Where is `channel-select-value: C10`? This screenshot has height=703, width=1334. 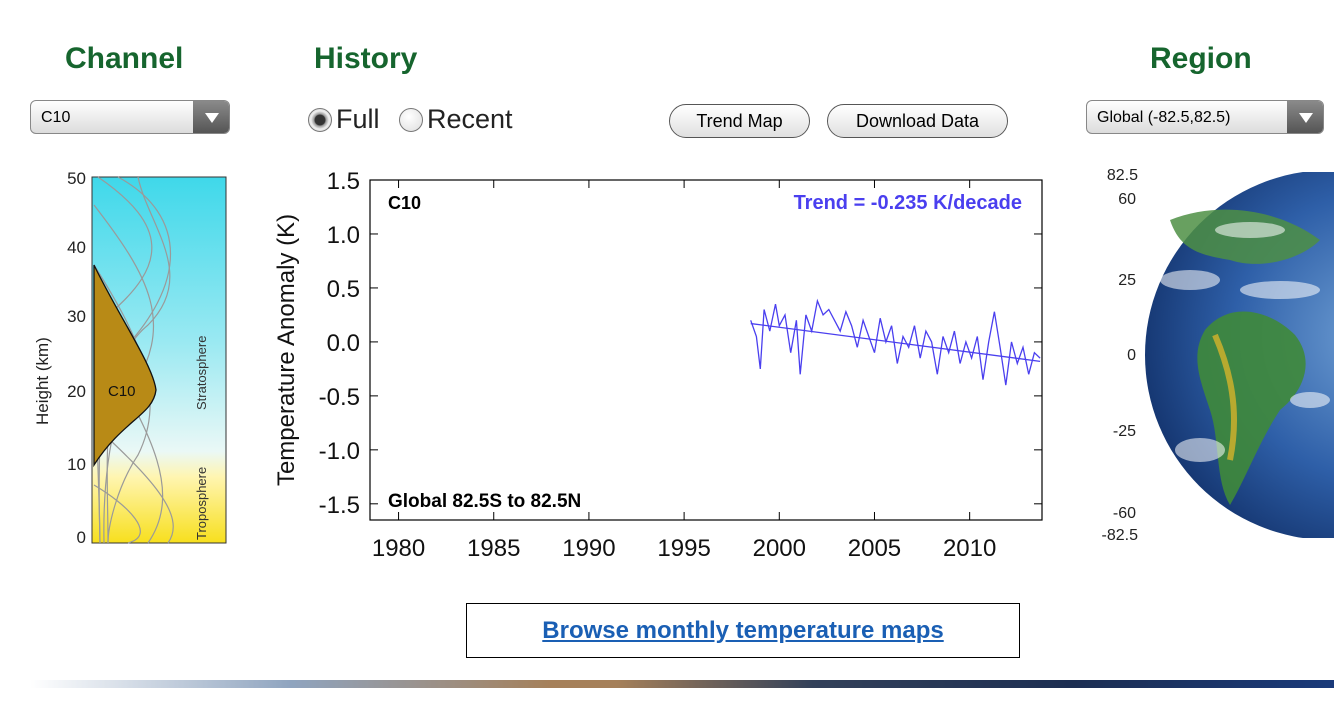 channel-select-value: C10 is located at coordinates (56, 117).